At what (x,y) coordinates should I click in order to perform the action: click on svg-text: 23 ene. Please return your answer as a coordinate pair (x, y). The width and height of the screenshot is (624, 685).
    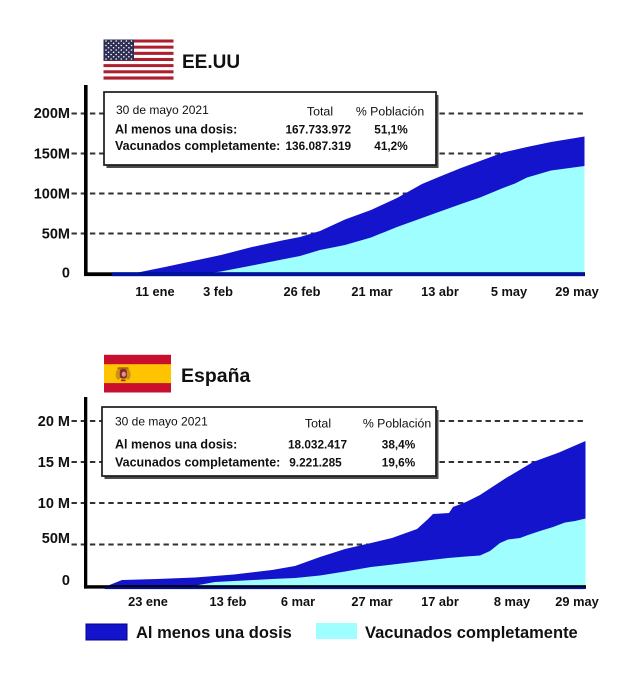
    Looking at the image, I should click on (148, 601).